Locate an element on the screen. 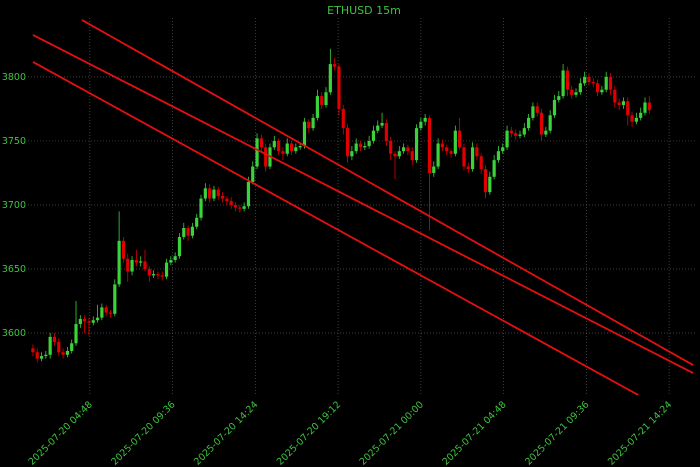 This screenshot has height=467, width=700. y-tick-label: 3700 is located at coordinates (14, 205).